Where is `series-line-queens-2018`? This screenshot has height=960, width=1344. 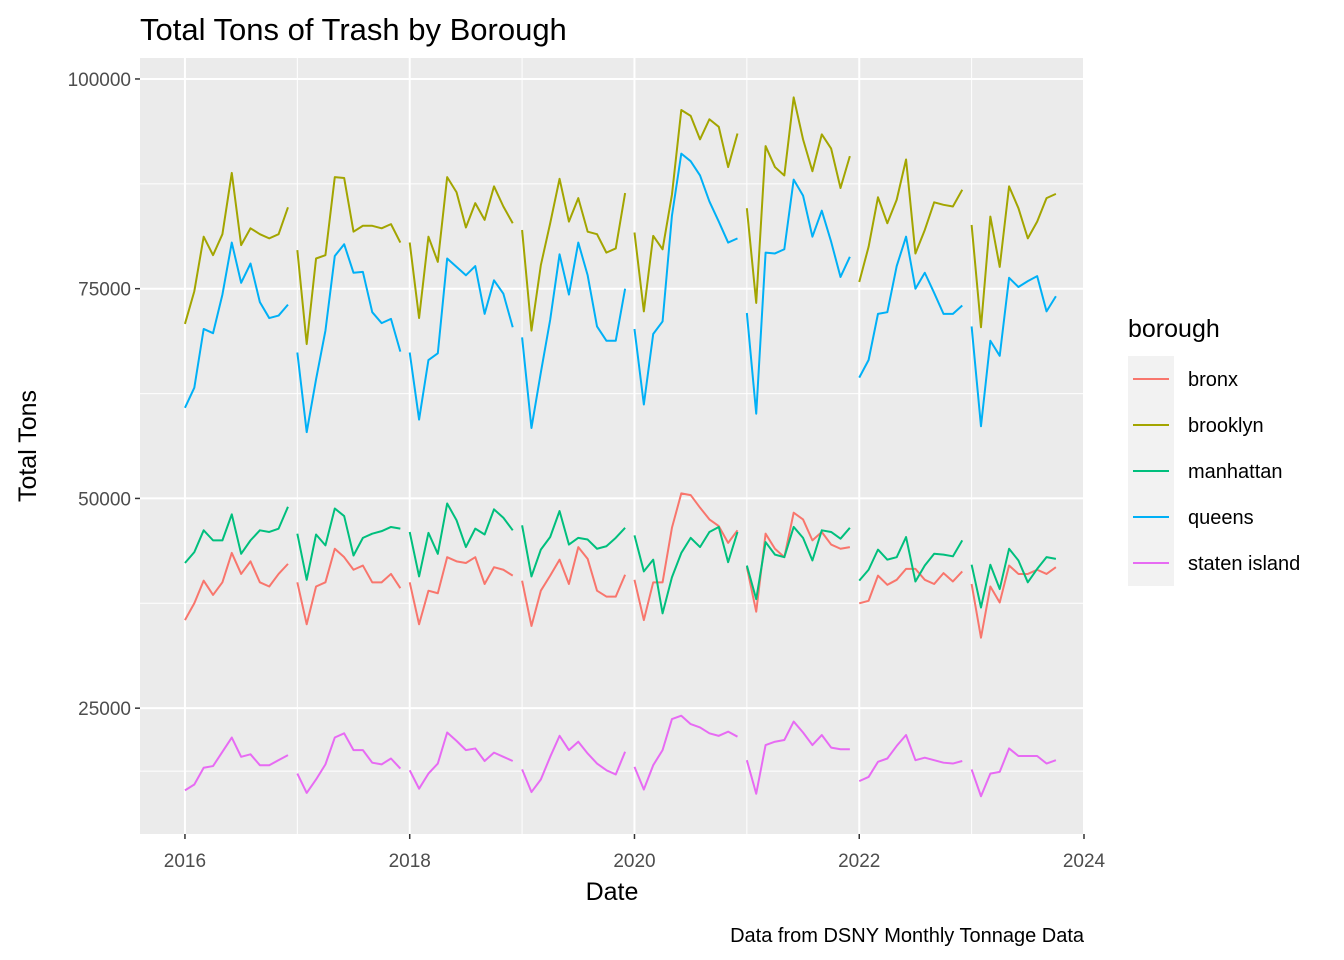
series-line-queens-2018 is located at coordinates (461, 339).